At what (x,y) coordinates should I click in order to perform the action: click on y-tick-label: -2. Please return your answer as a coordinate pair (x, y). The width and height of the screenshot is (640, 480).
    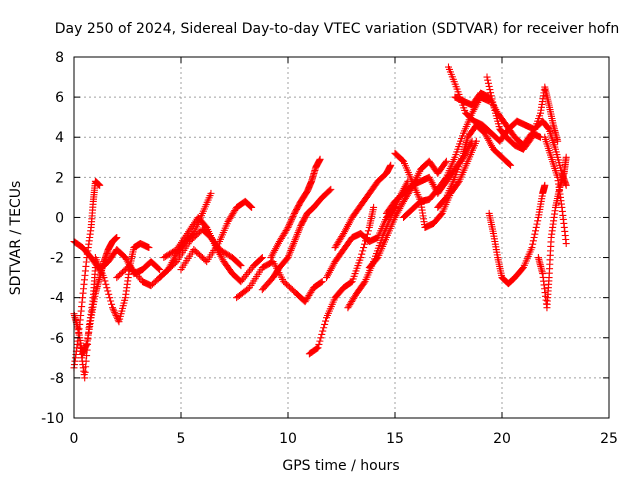
    Looking at the image, I should click on (57, 259).